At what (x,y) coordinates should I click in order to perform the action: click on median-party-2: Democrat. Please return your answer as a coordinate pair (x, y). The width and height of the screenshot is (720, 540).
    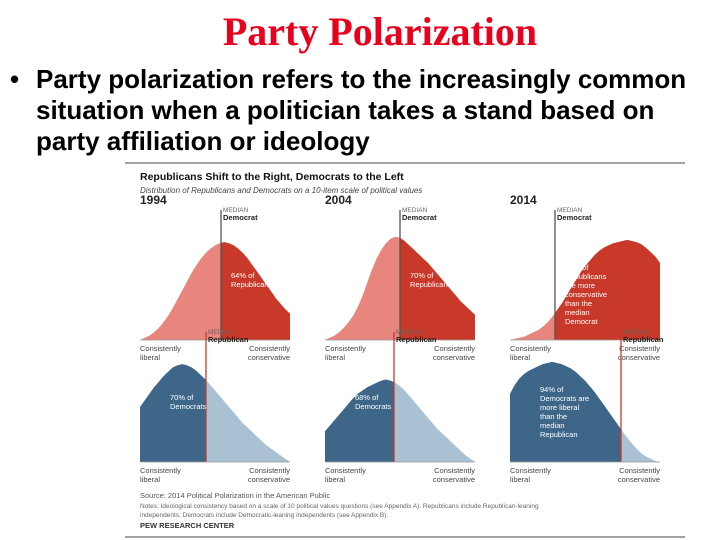
    Looking at the image, I should click on (574, 217).